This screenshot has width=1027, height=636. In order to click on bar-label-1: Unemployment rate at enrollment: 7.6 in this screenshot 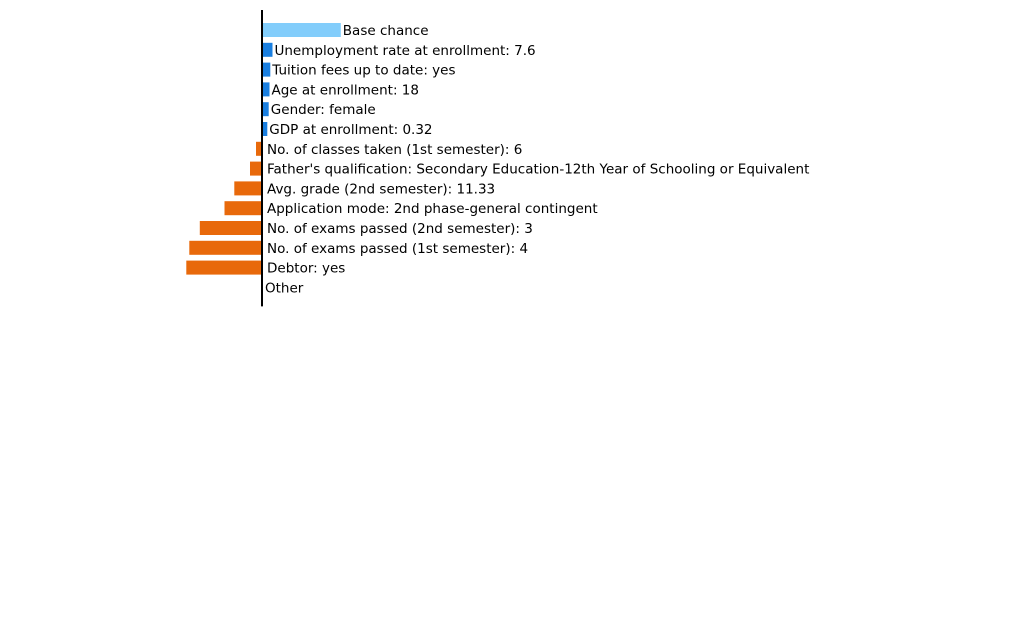, I will do `click(405, 51)`.